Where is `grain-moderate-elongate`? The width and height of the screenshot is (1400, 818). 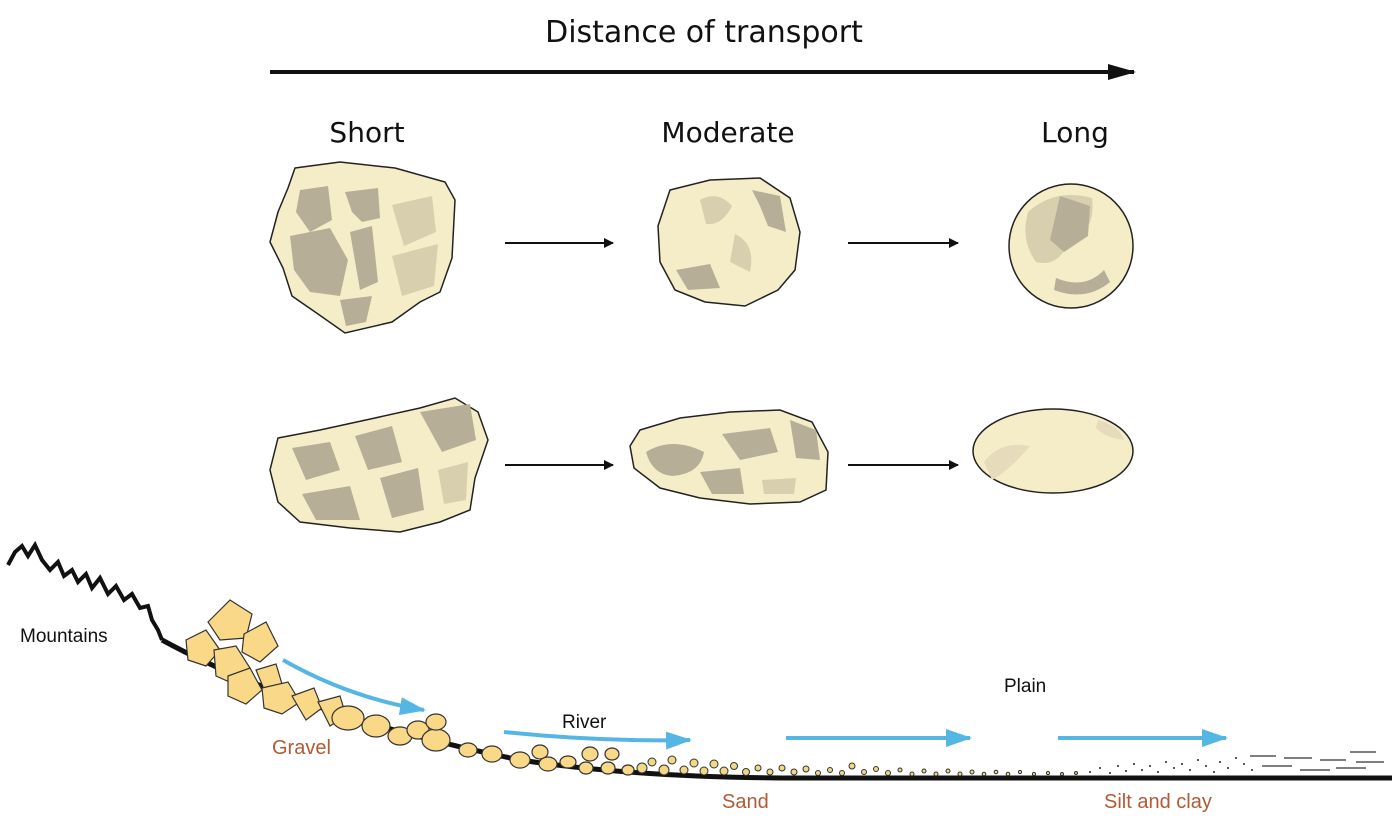
grain-moderate-elongate is located at coordinates (729, 457).